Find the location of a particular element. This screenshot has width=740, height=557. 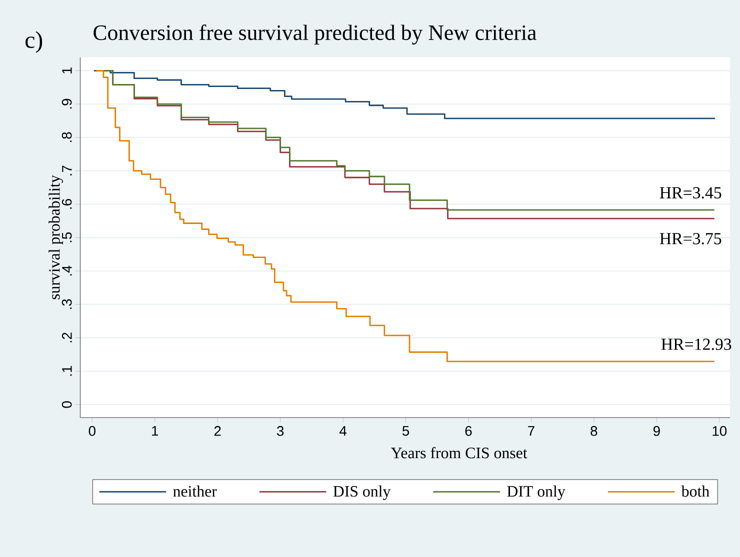

x-tick-label: 7 is located at coordinates (531, 431).